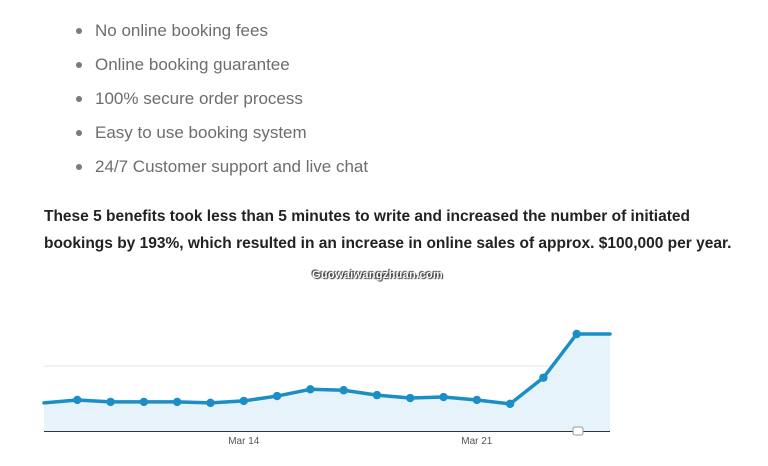 The height and width of the screenshot is (466, 768). Describe the element at coordinates (199, 98) in the screenshot. I see `benefit-text: 100% secure order process` at that location.